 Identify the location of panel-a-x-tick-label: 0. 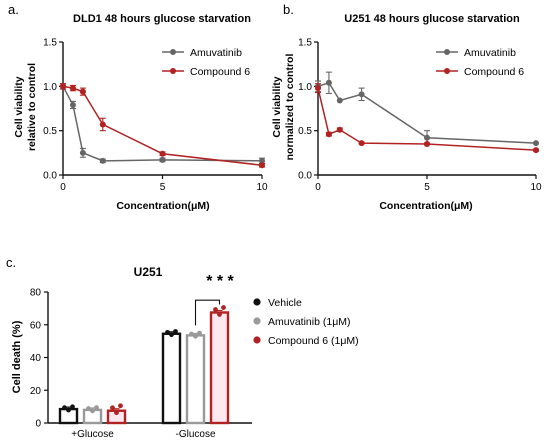
(63, 187).